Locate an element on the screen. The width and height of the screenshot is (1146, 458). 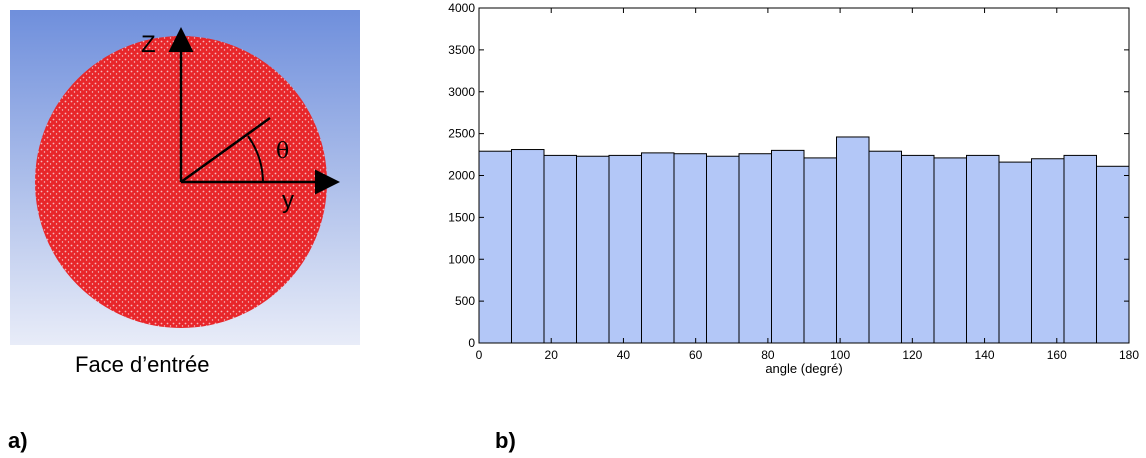
x-tick-label: 60 is located at coordinates (696, 355).